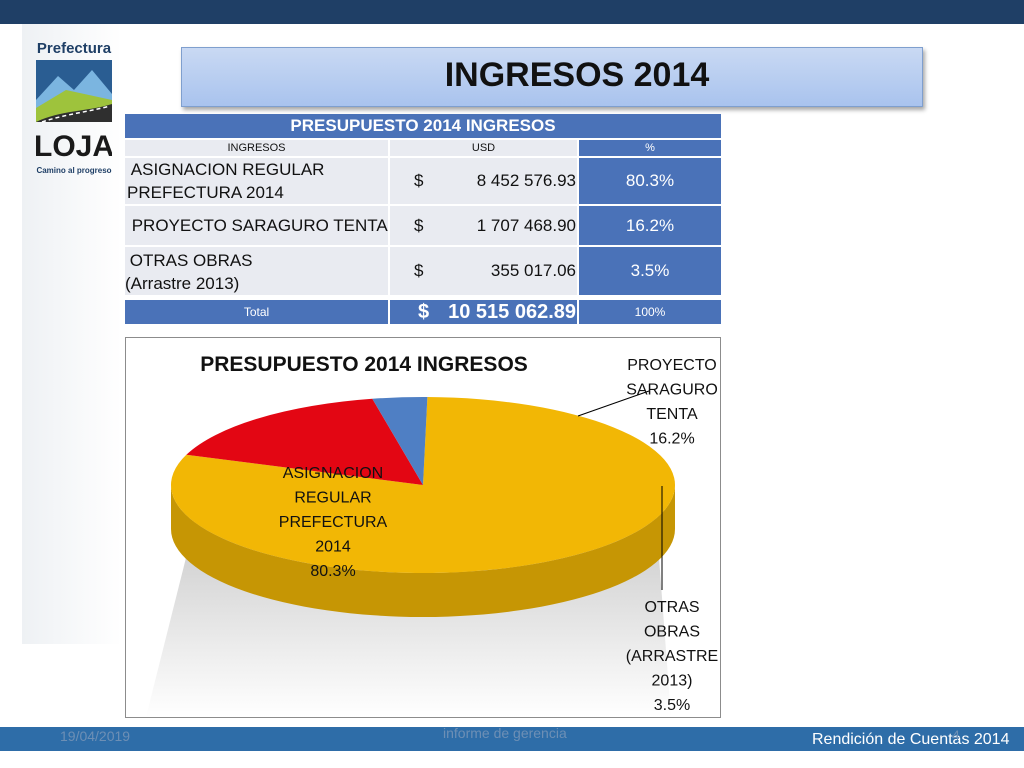 Image resolution: width=1024 pixels, height=768 pixels. I want to click on pie-label-2-line-3: TENTA, so click(672, 414).